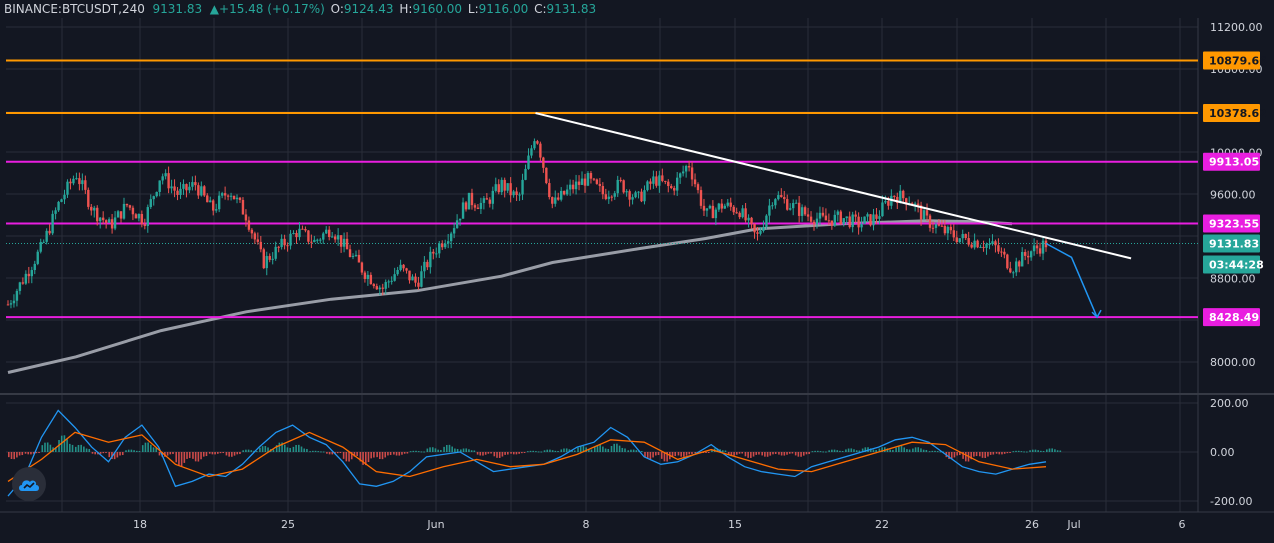 Image resolution: width=1274 pixels, height=543 pixels. I want to click on tradingview-logo-button, so click(29, 484).